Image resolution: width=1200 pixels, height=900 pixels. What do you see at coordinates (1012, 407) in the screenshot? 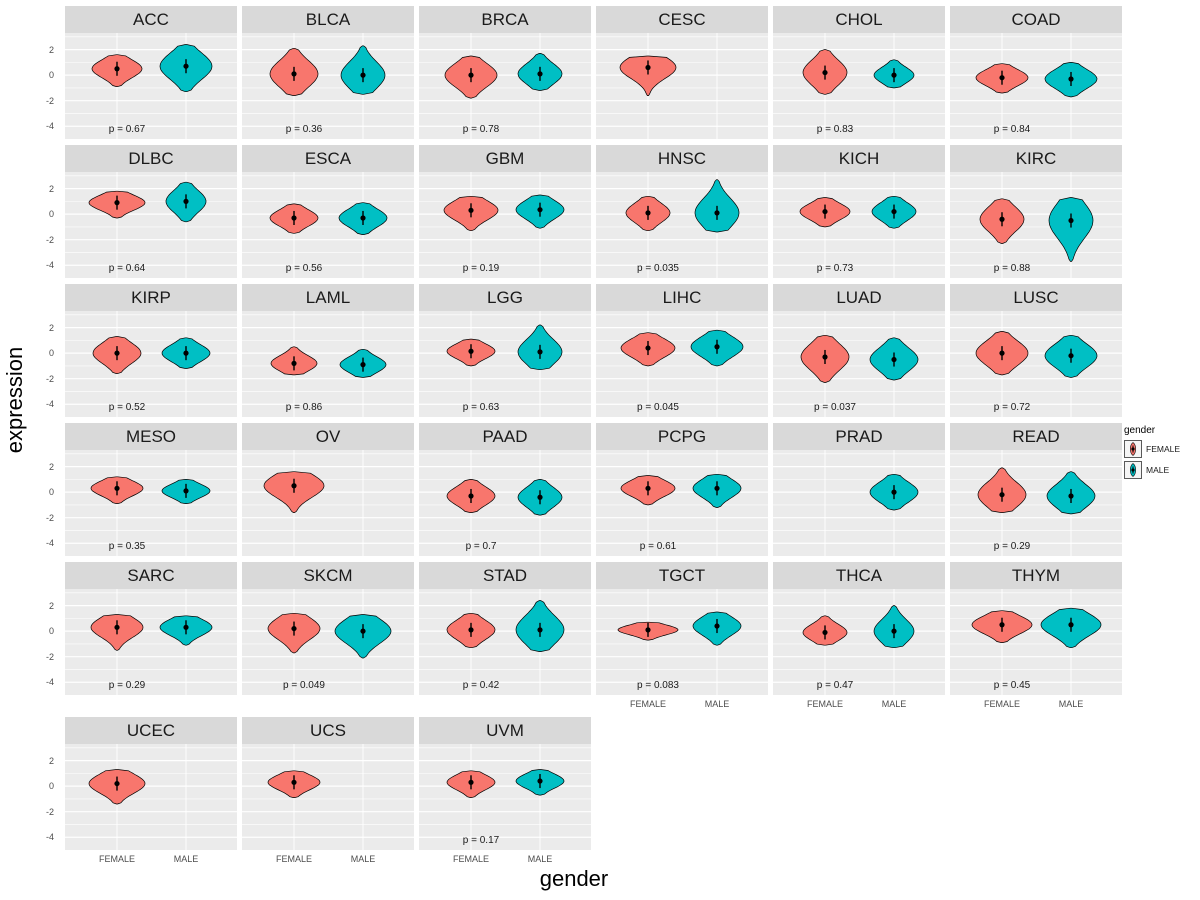
I see `p-value-label: p = 0.72` at bounding box center [1012, 407].